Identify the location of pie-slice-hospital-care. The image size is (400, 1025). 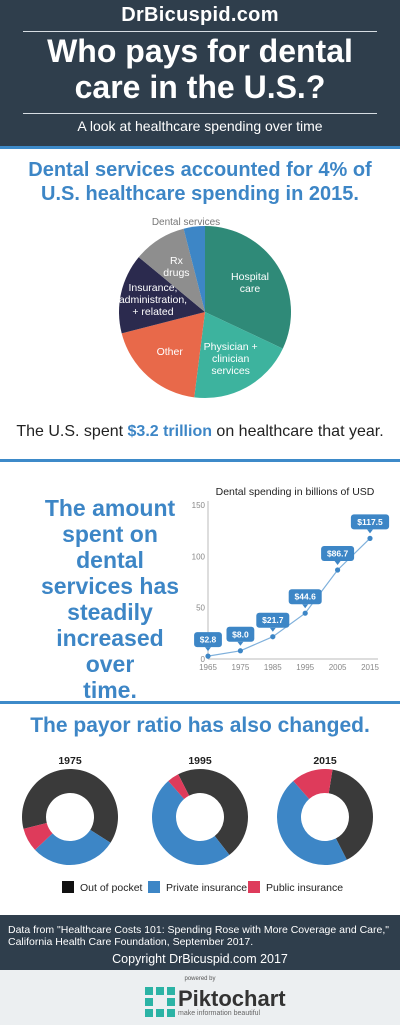
(248, 287).